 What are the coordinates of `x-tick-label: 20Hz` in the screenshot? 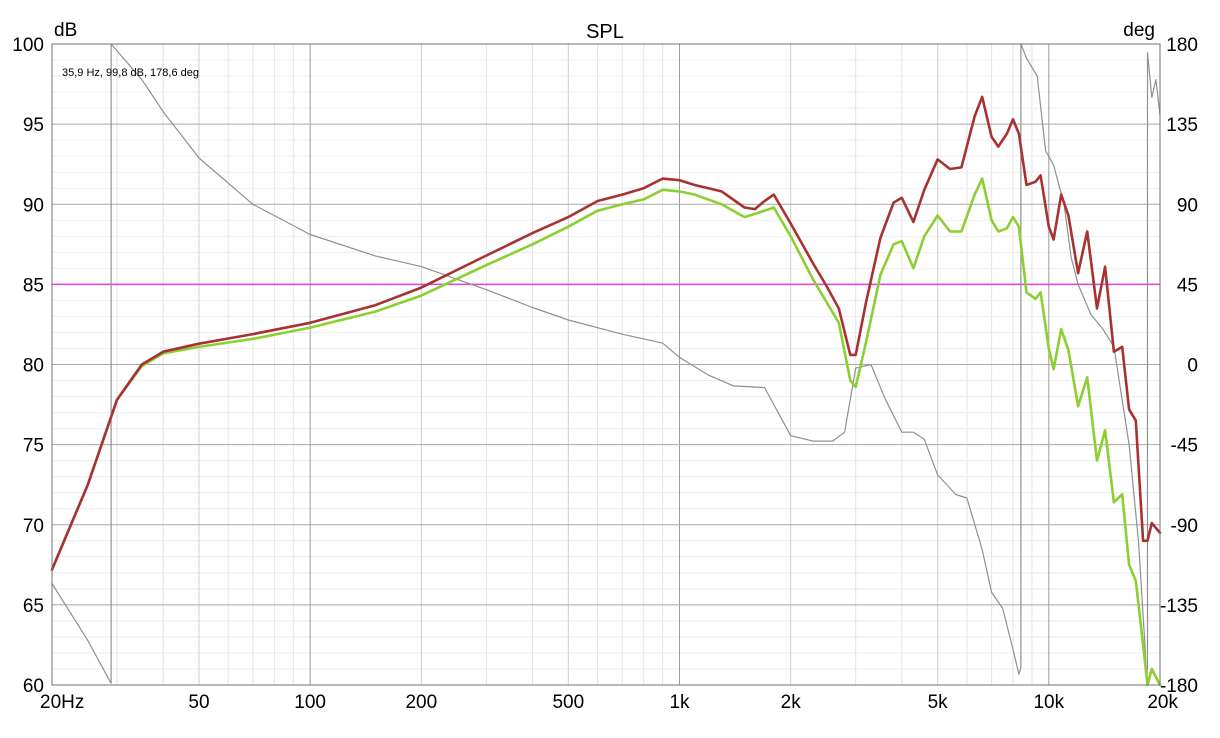 It's located at (62, 702).